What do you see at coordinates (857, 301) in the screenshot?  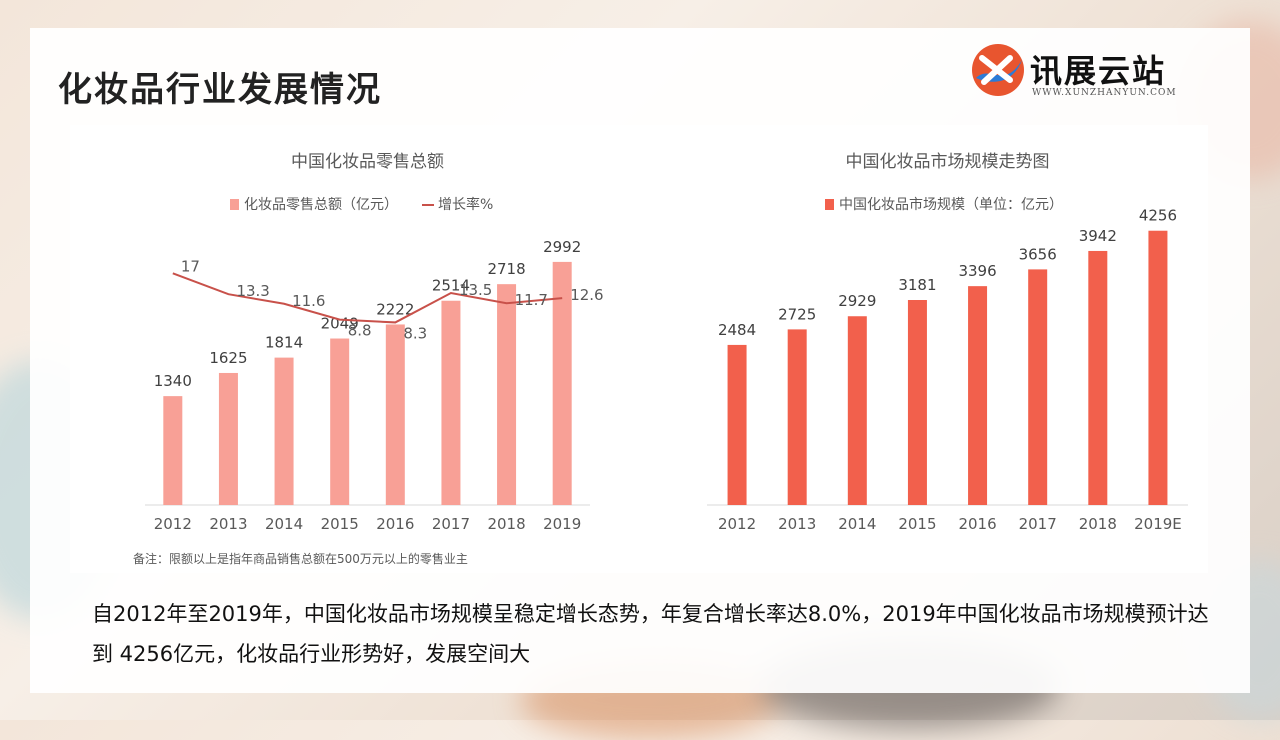 I see `bar-value-label: 2929` at bounding box center [857, 301].